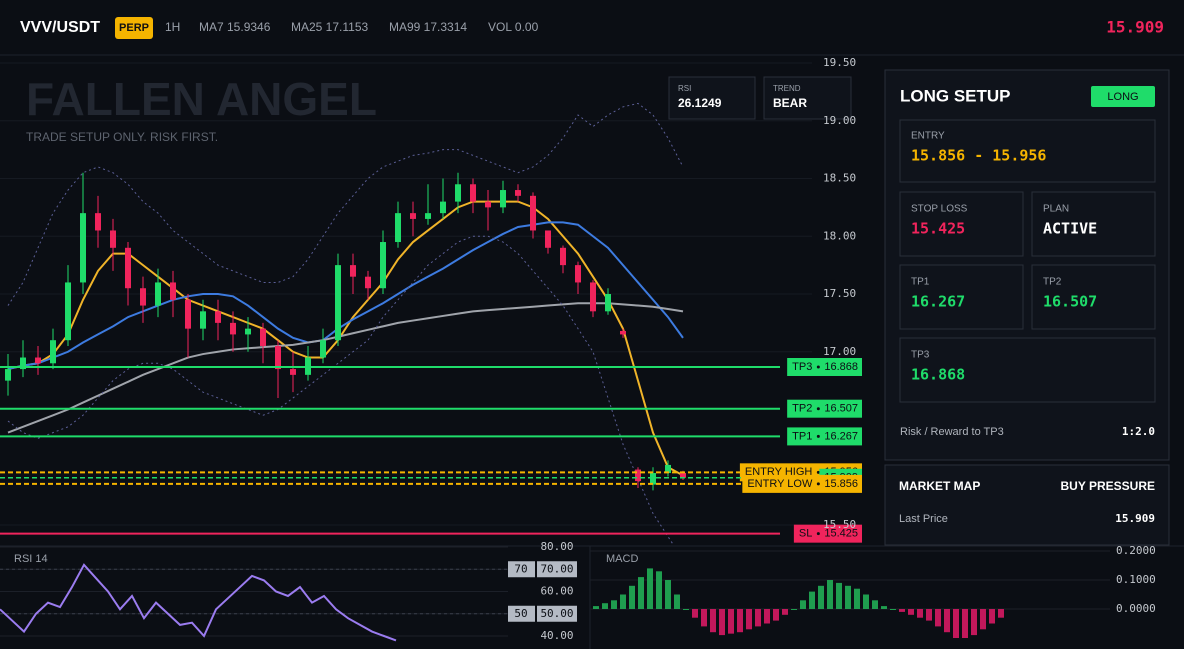  I want to click on stop-label: STOP LOSS, so click(939, 209).